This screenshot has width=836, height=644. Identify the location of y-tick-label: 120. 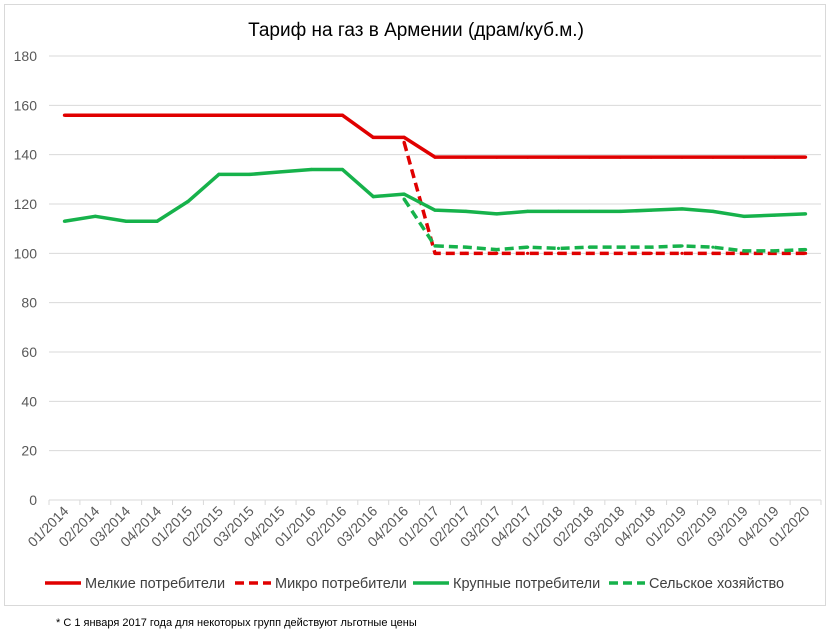
(26, 204).